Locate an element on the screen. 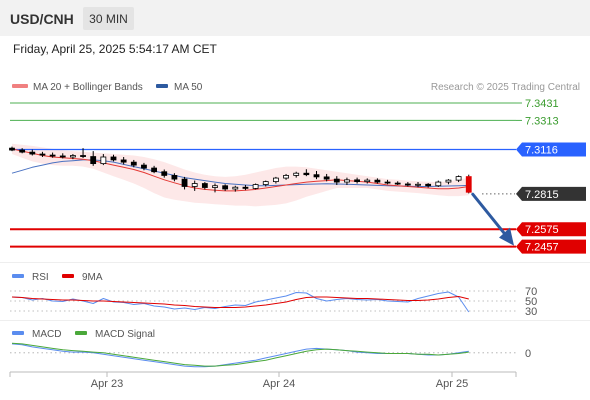 Image resolution: width=590 pixels, height=400 pixels. ma50-legend-swatch is located at coordinates (162, 86).